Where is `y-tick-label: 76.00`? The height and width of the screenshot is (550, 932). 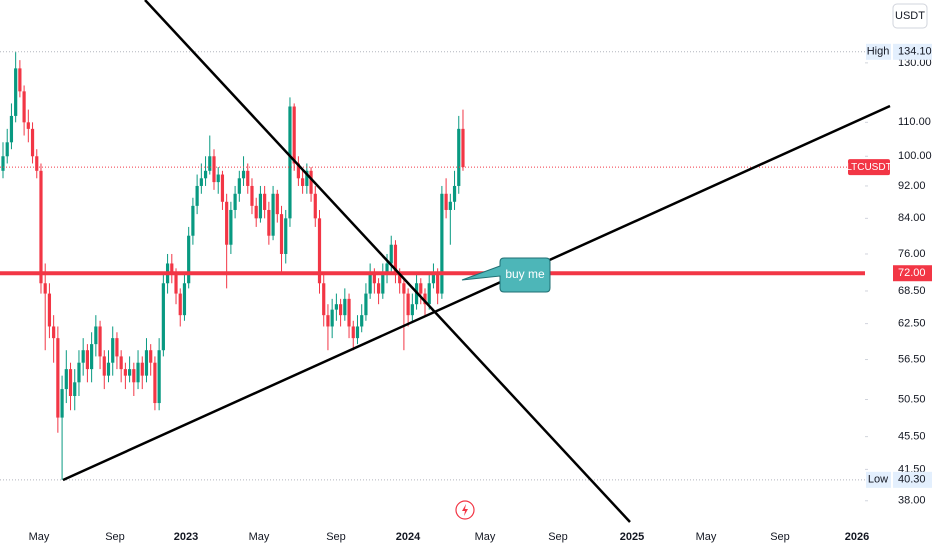
y-tick-label: 76.00 is located at coordinates (912, 254).